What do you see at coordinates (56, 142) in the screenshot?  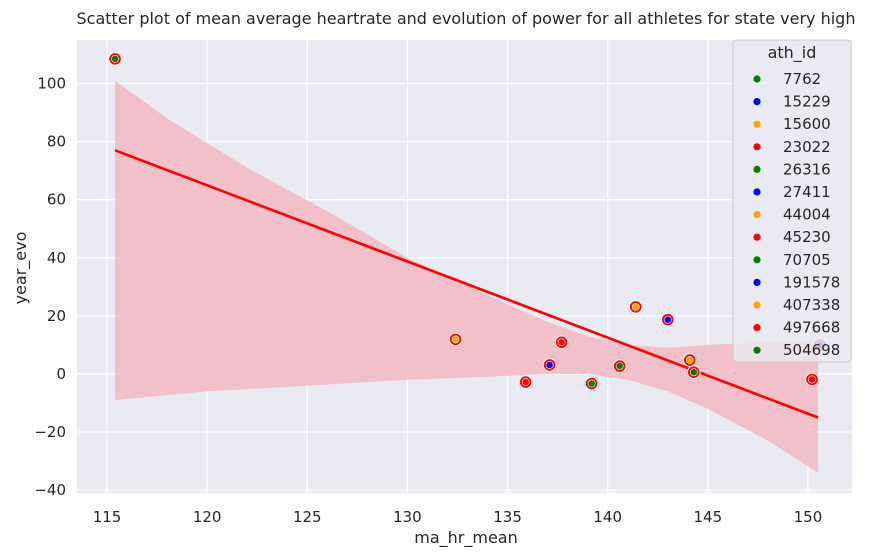 I see `y-tick-label: 80` at bounding box center [56, 142].